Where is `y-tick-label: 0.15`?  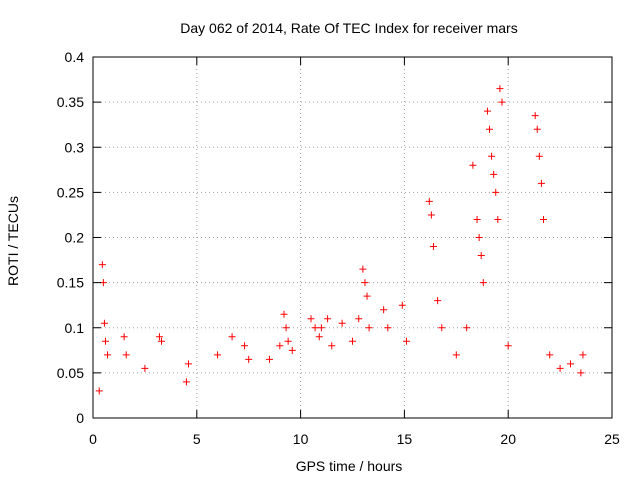
y-tick-label: 0.15 is located at coordinates (70, 283).